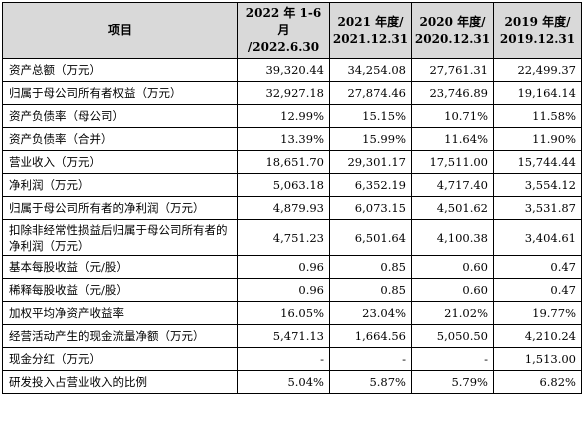 The height and width of the screenshot is (441, 584). I want to click on header-2020-line1: 2020 年度/, so click(452, 21).